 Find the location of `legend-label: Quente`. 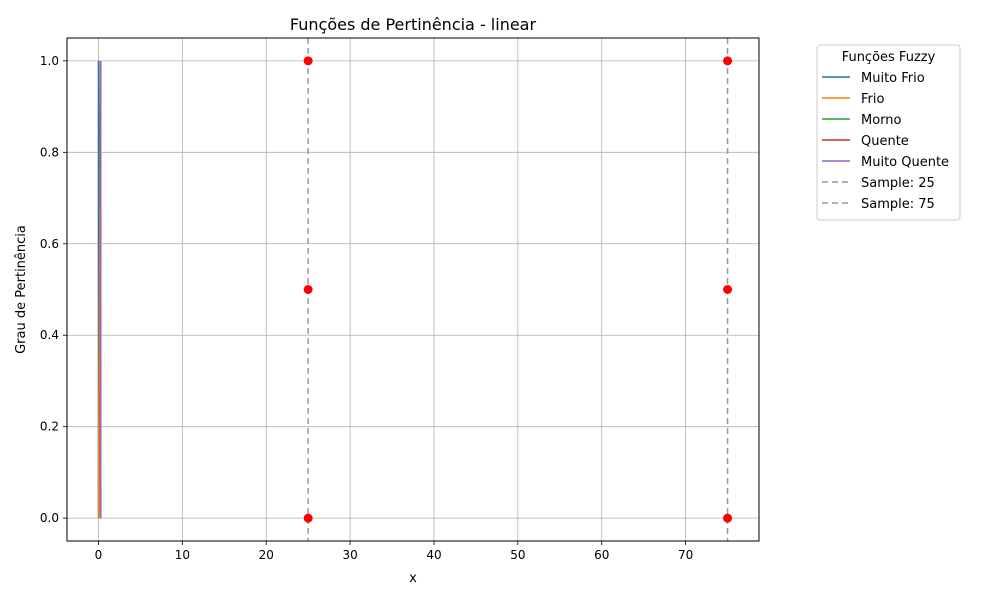

legend-label: Quente is located at coordinates (885, 141).